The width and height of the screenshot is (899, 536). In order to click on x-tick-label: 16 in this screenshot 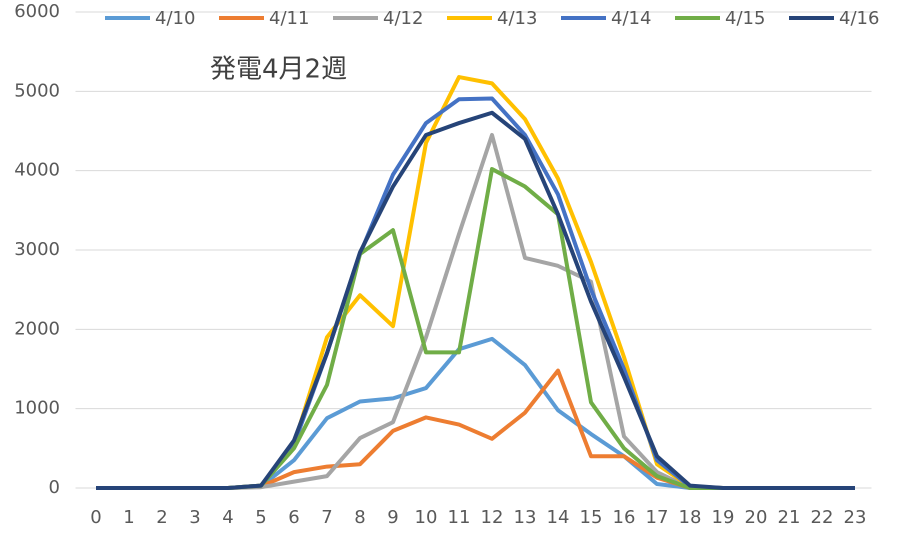, I will do `click(624, 517)`.